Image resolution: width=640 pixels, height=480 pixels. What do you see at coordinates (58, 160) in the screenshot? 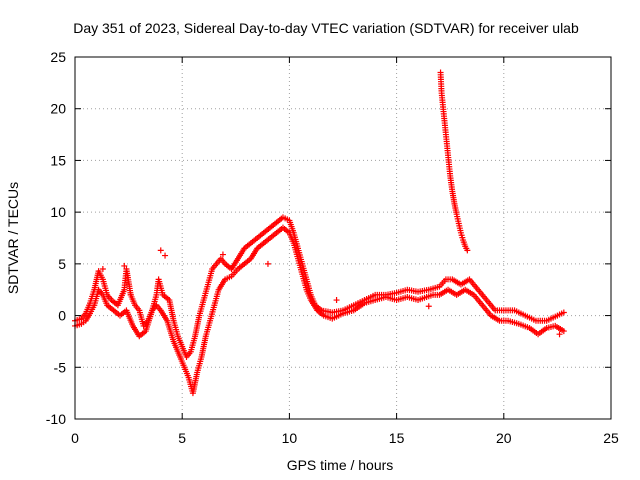
I see `y-tick-label: 15` at bounding box center [58, 160].